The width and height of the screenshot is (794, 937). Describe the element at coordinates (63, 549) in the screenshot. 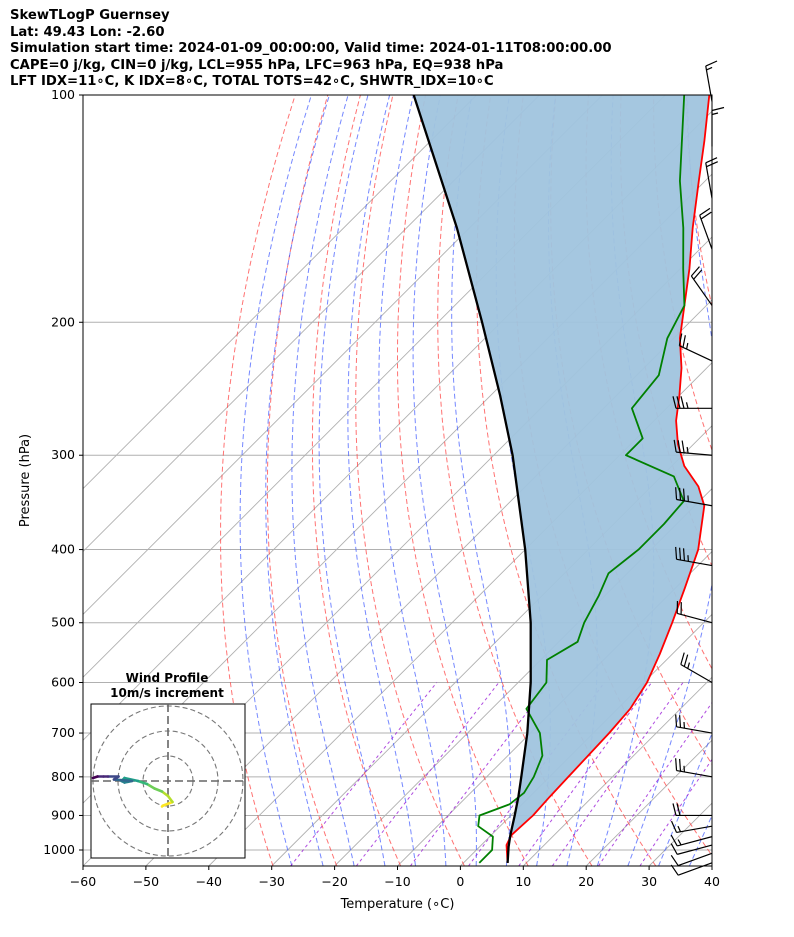

I see `y-tick-label: 400` at that location.